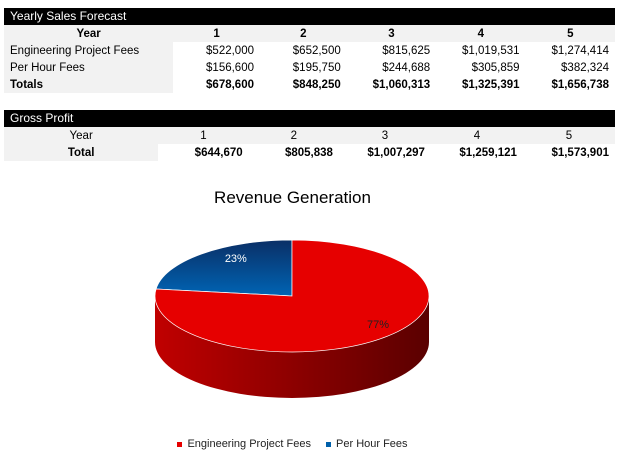 The width and height of the screenshot is (623, 464). What do you see at coordinates (309, 16) in the screenshot?
I see `sales-title: Yearly Sales Forecast` at bounding box center [309, 16].